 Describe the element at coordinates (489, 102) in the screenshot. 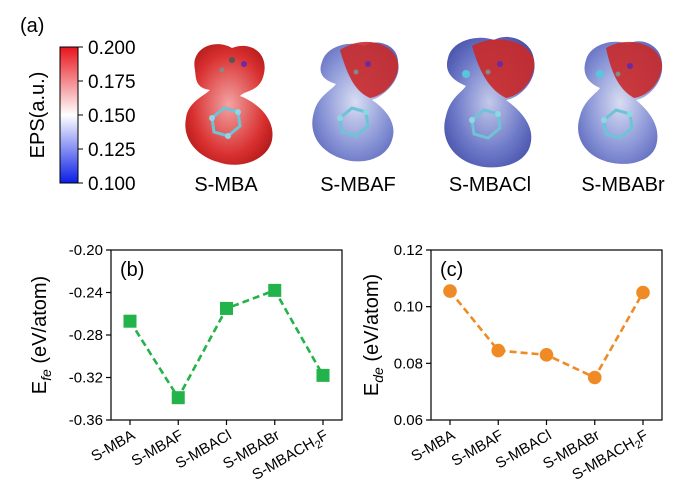

I see `molecule-s-mbacl-image` at that location.